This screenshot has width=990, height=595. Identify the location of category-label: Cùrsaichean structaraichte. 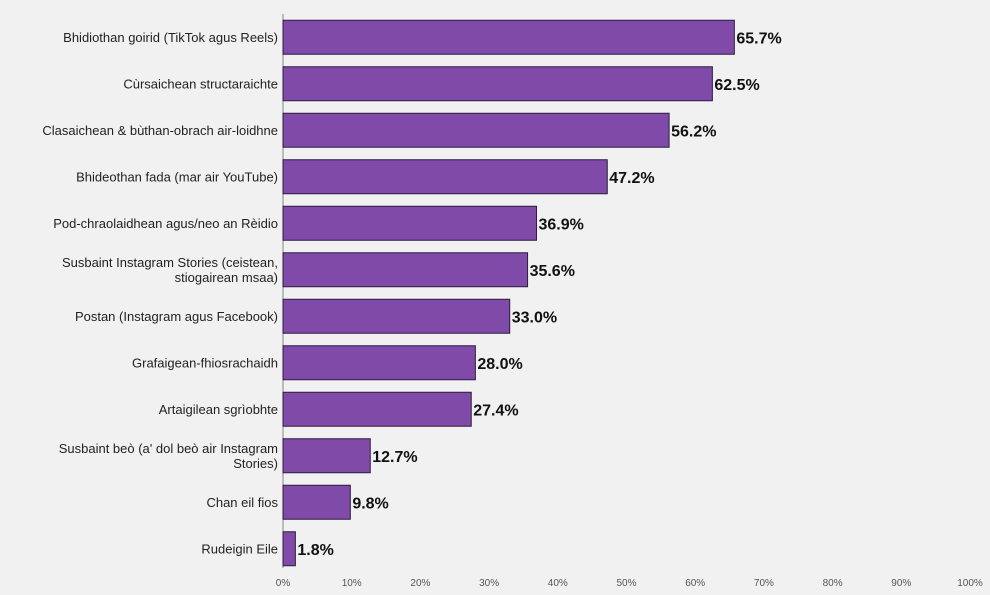
(200, 83).